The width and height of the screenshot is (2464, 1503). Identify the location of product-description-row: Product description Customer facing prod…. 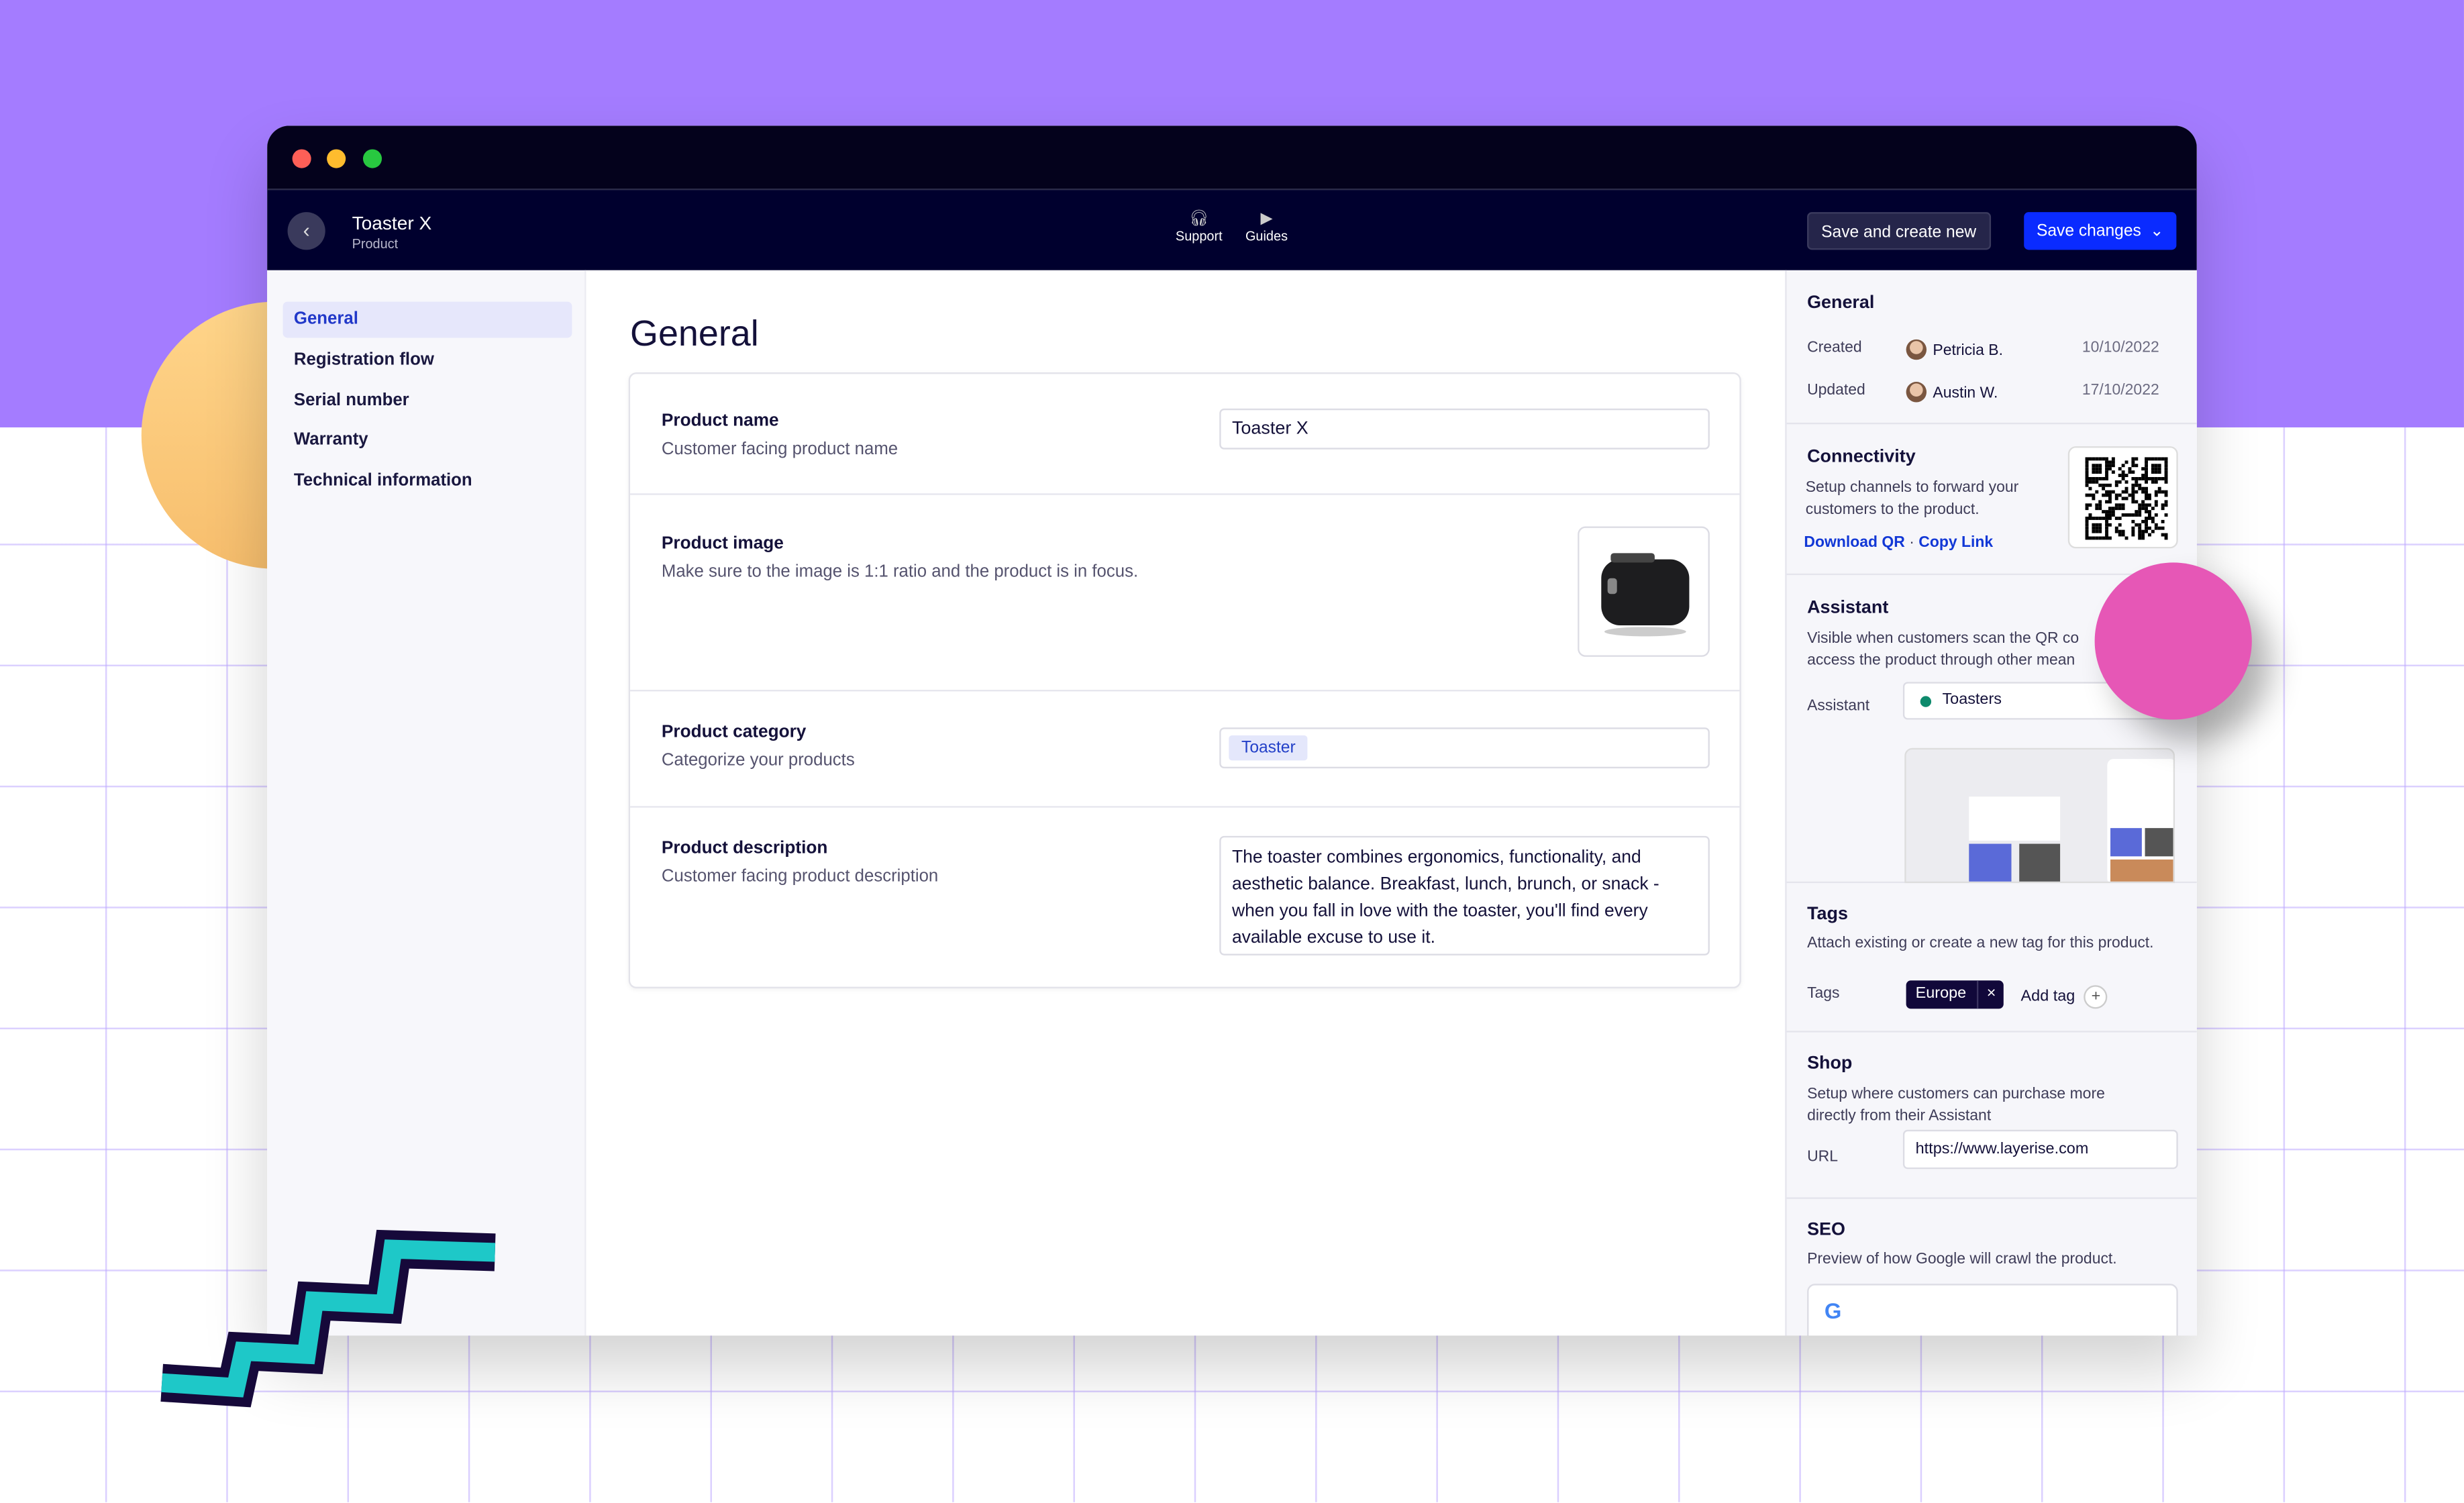
(1184, 898).